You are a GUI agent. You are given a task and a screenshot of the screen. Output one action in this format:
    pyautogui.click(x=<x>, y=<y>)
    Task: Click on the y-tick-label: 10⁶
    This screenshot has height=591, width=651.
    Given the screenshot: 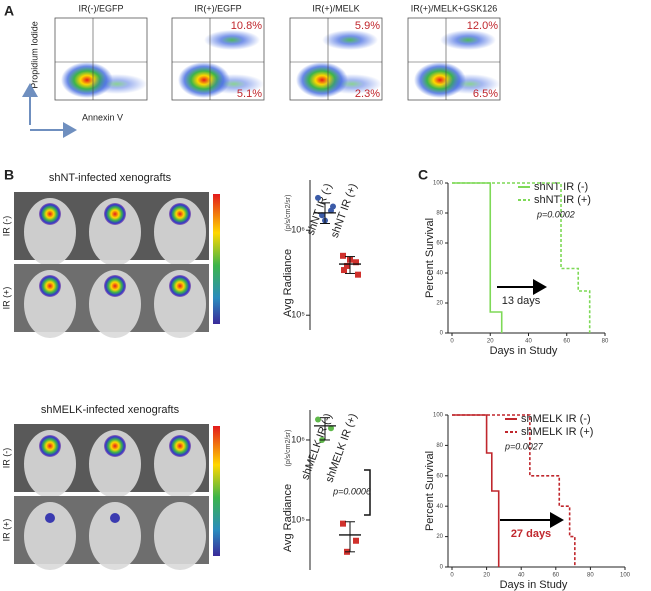 What is the action you would take?
    pyautogui.click(x=298, y=230)
    